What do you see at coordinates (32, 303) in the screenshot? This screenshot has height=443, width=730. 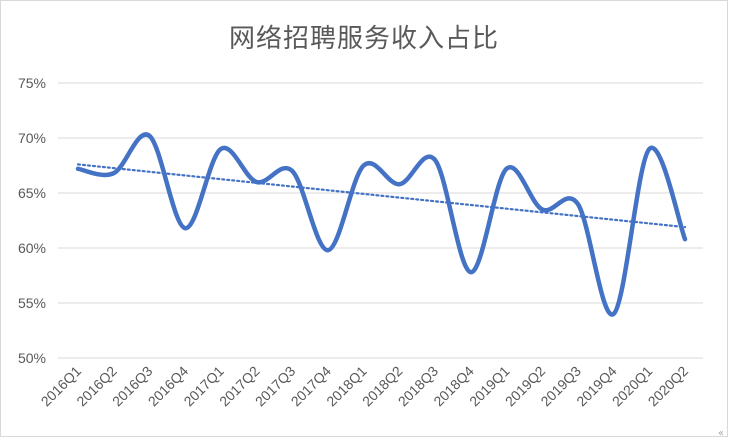 I see `y-tick-label: 55%` at bounding box center [32, 303].